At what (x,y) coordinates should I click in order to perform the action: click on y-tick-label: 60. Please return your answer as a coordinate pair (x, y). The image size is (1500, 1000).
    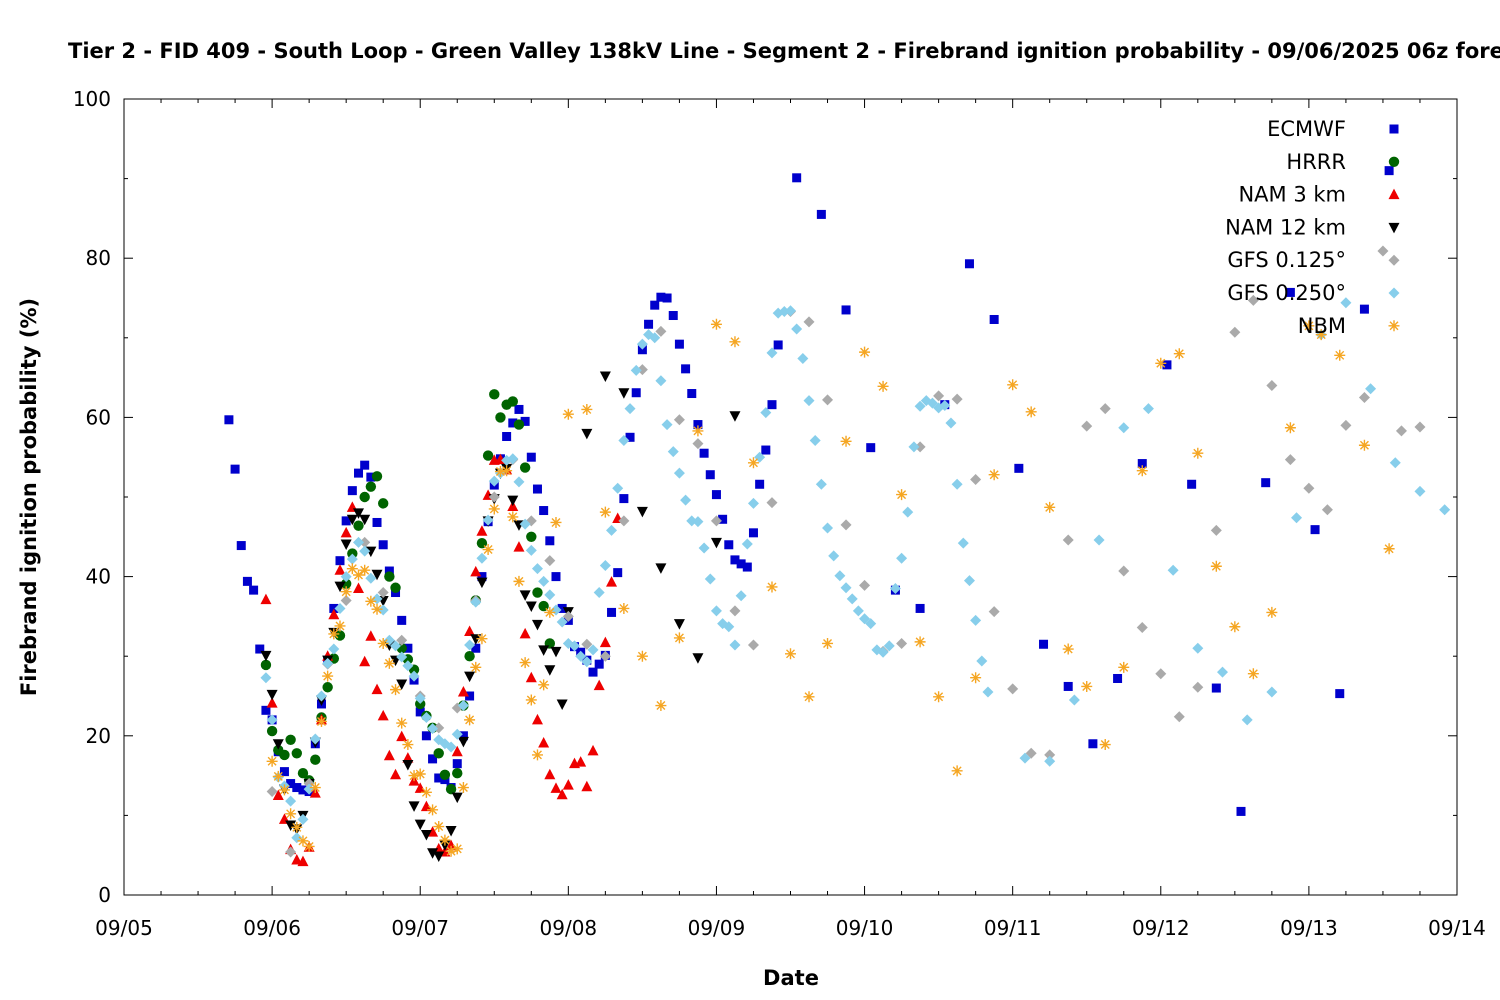
    Looking at the image, I should click on (98, 417).